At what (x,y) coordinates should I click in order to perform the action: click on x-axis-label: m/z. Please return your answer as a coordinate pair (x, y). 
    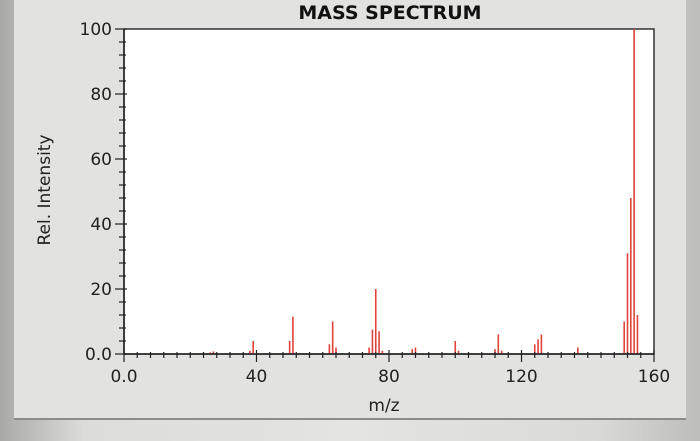
    Looking at the image, I should click on (383, 406).